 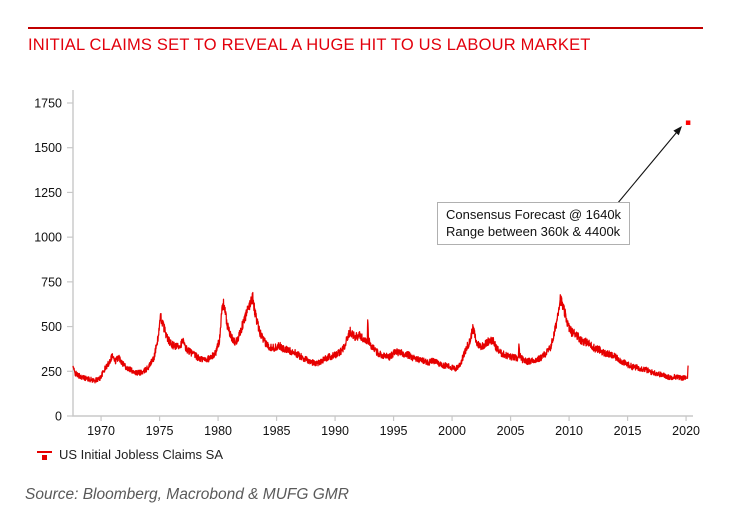 I want to click on y-tick-label: 1250, so click(x=48, y=193).